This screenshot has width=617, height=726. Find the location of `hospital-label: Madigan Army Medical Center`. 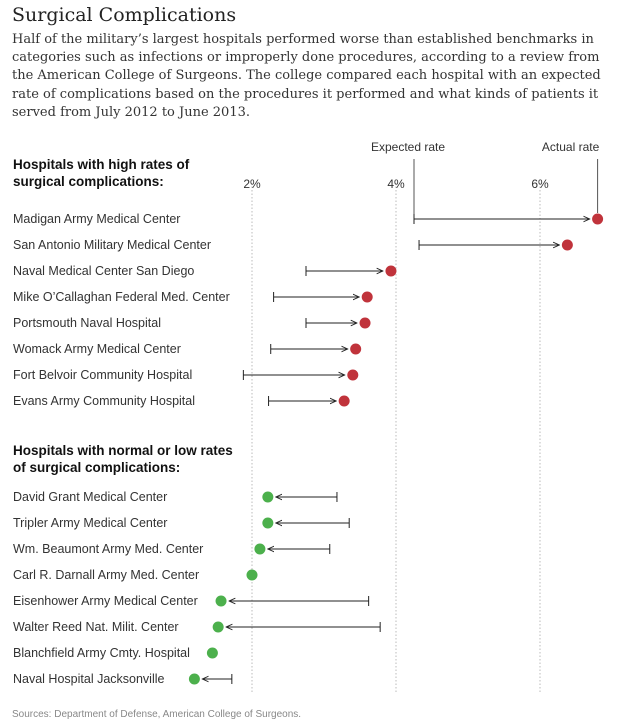

hospital-label: Madigan Army Medical Center is located at coordinates (96, 219).